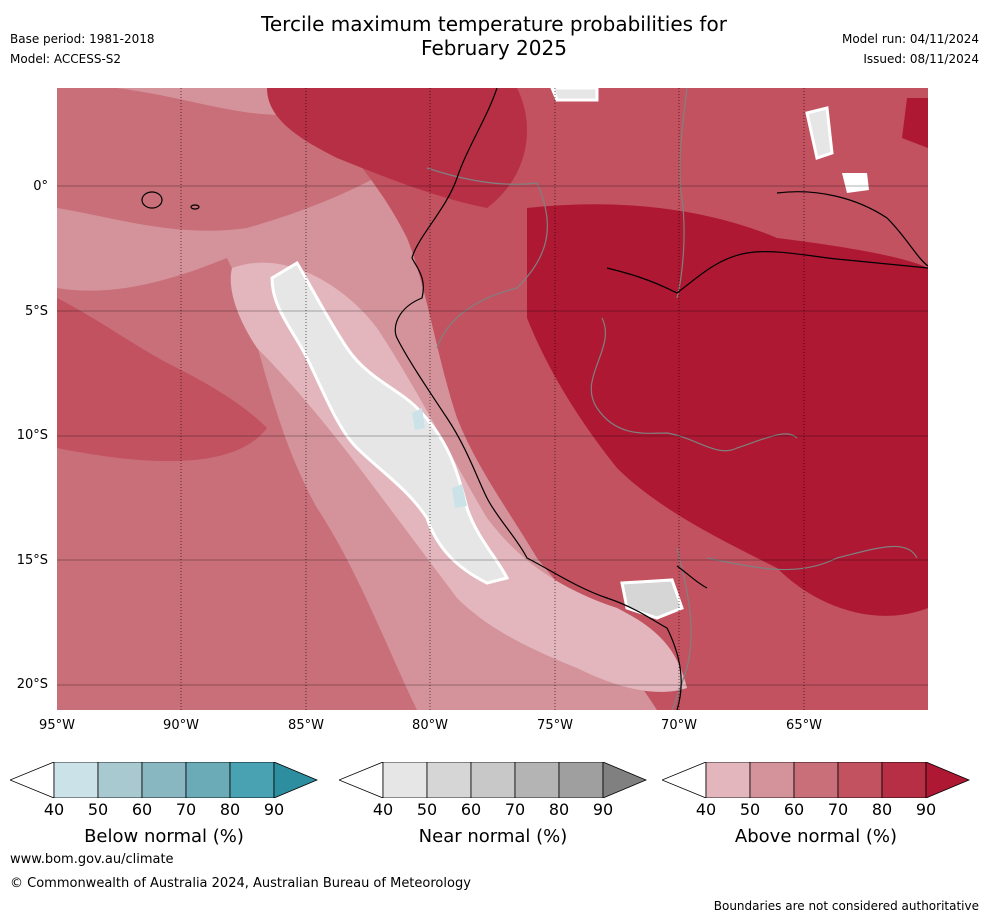  I want to click on colorbar-near-normal, so click(492, 780).